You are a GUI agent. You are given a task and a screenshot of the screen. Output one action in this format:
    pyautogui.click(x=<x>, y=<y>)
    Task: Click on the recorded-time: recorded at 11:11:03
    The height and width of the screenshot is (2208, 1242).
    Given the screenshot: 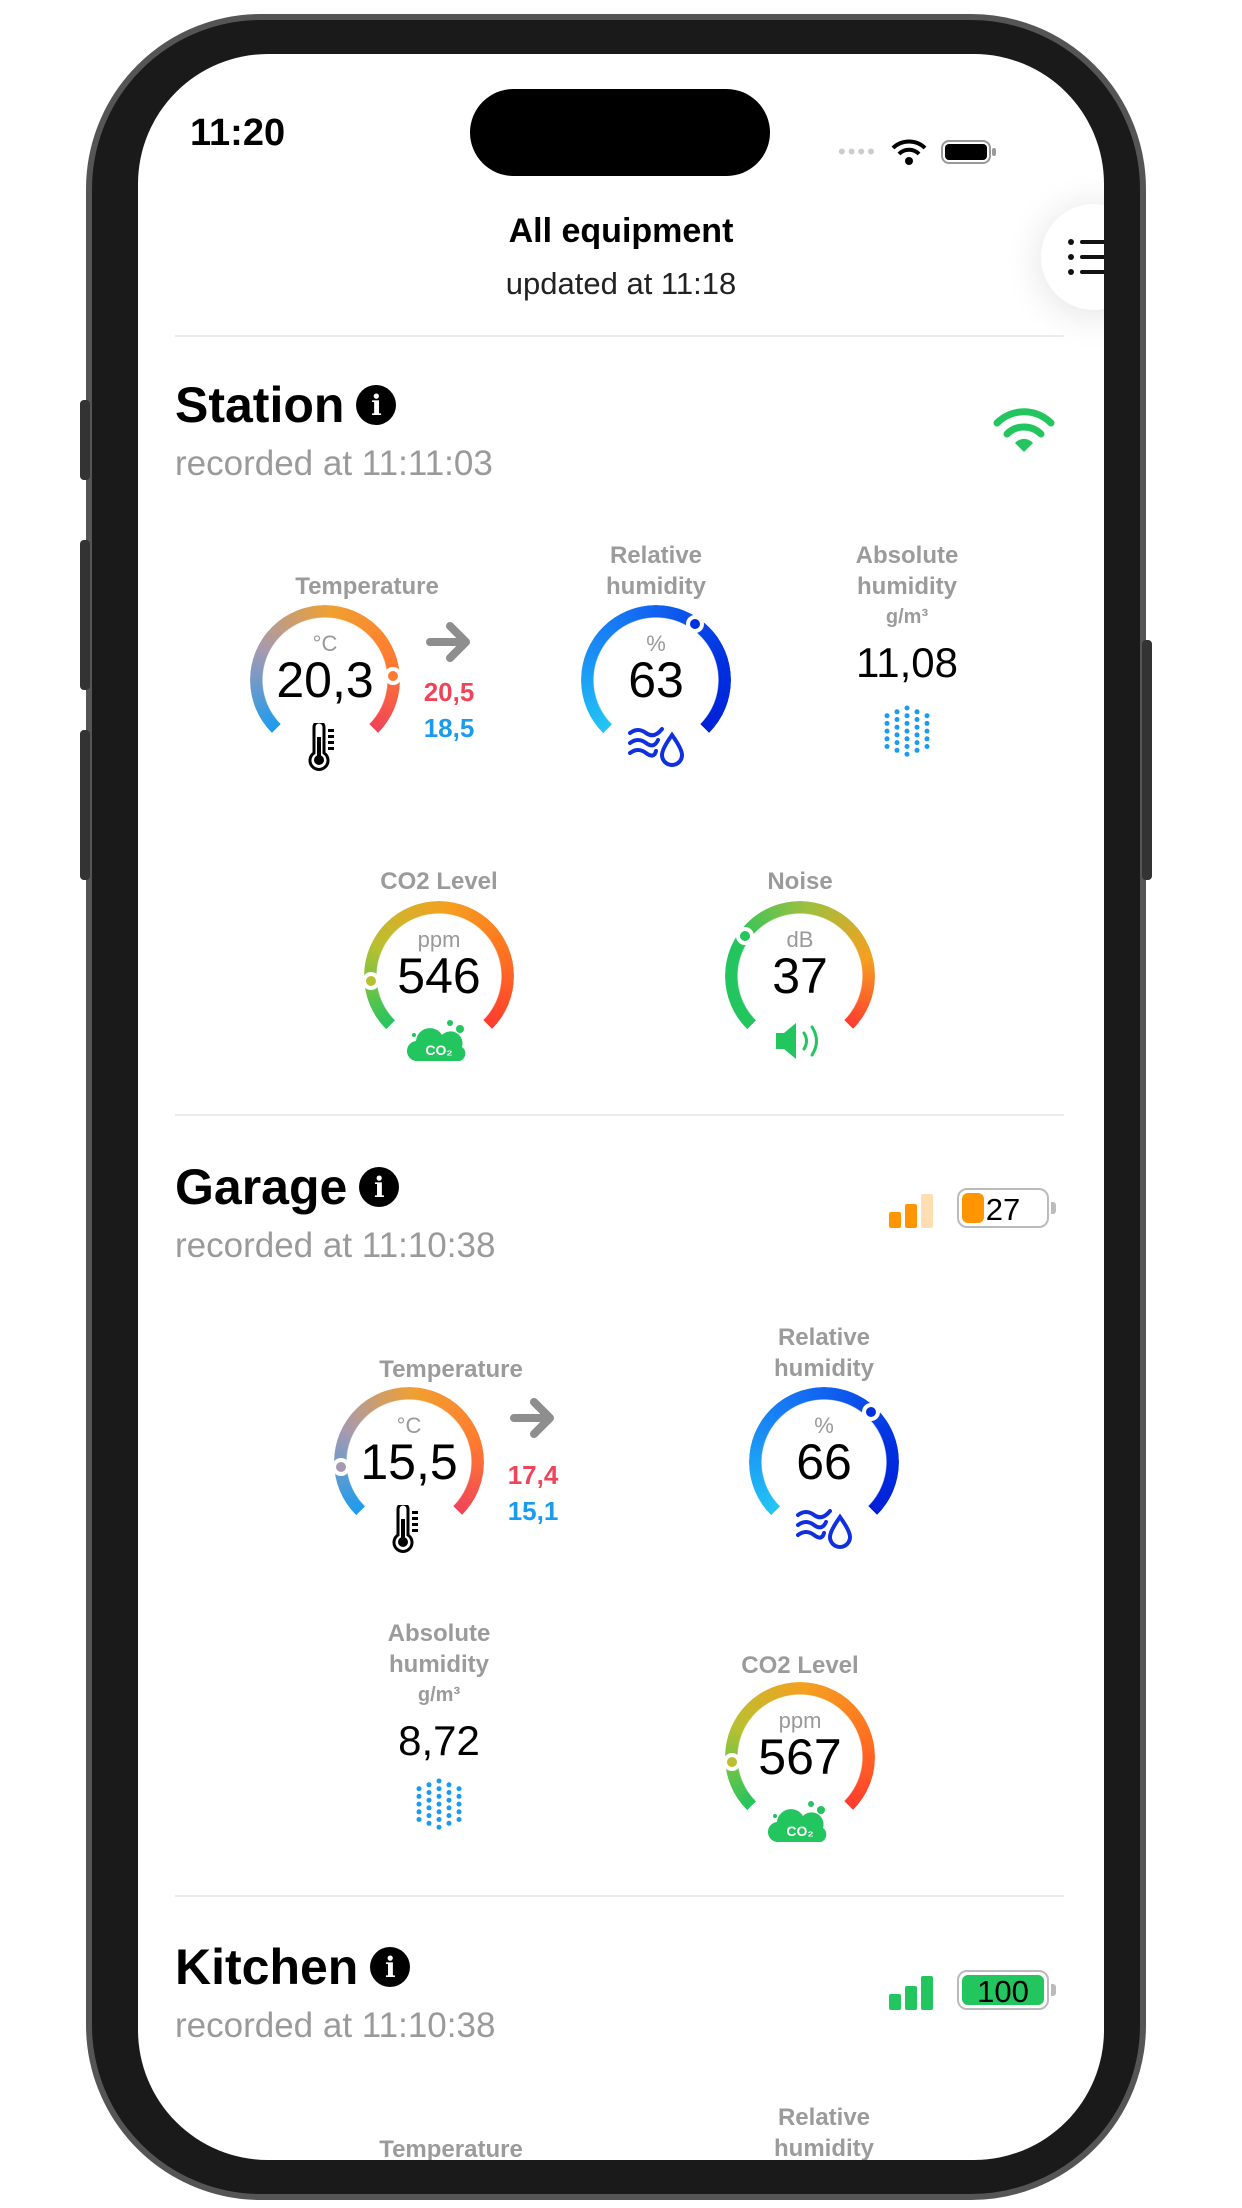 What is the action you would take?
    pyautogui.click(x=334, y=463)
    